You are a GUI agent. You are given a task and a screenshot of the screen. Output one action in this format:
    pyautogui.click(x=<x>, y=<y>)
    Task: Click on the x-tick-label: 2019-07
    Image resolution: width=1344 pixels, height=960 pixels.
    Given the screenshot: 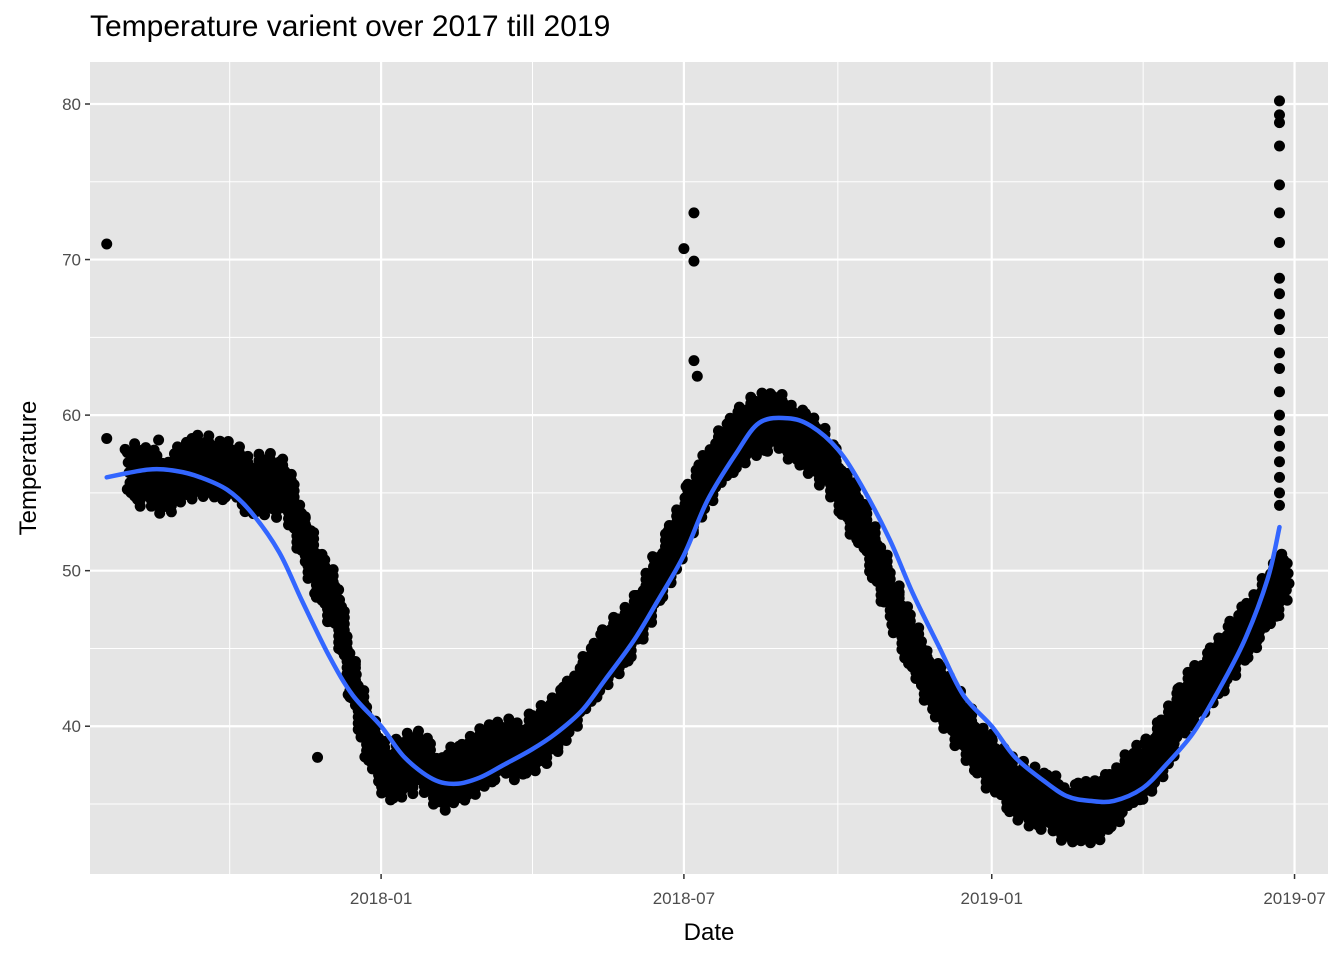 What is the action you would take?
    pyautogui.click(x=1294, y=898)
    